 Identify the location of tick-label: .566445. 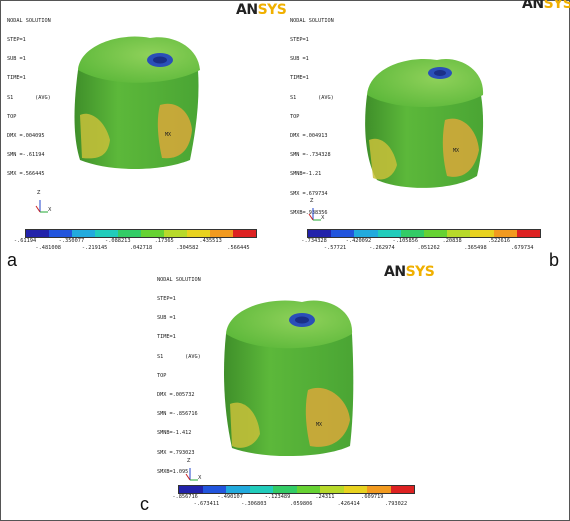
(238, 248).